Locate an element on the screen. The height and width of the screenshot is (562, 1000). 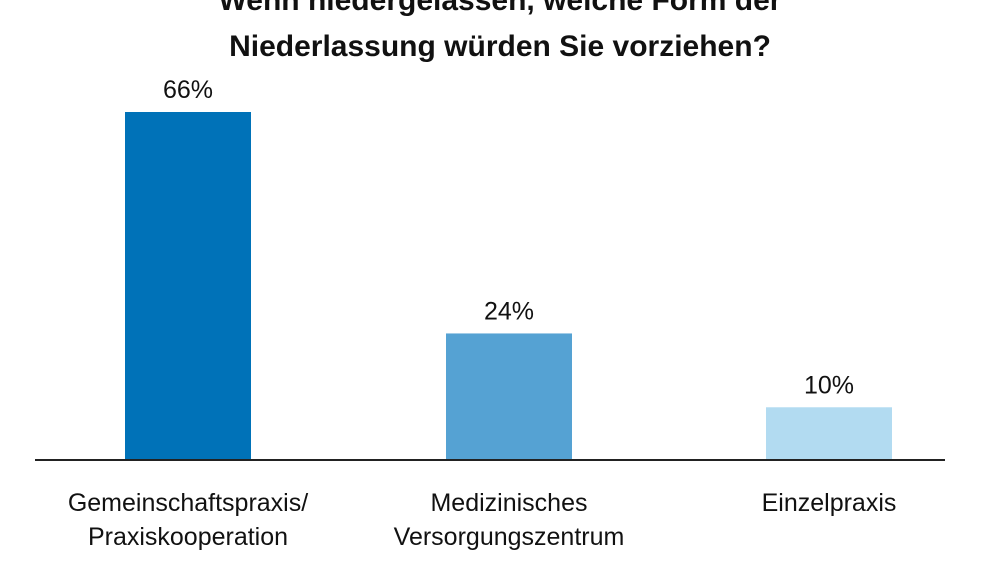
category-label-1: Gemeinschaftspraxis/Praxiskooperation is located at coordinates (188, 520).